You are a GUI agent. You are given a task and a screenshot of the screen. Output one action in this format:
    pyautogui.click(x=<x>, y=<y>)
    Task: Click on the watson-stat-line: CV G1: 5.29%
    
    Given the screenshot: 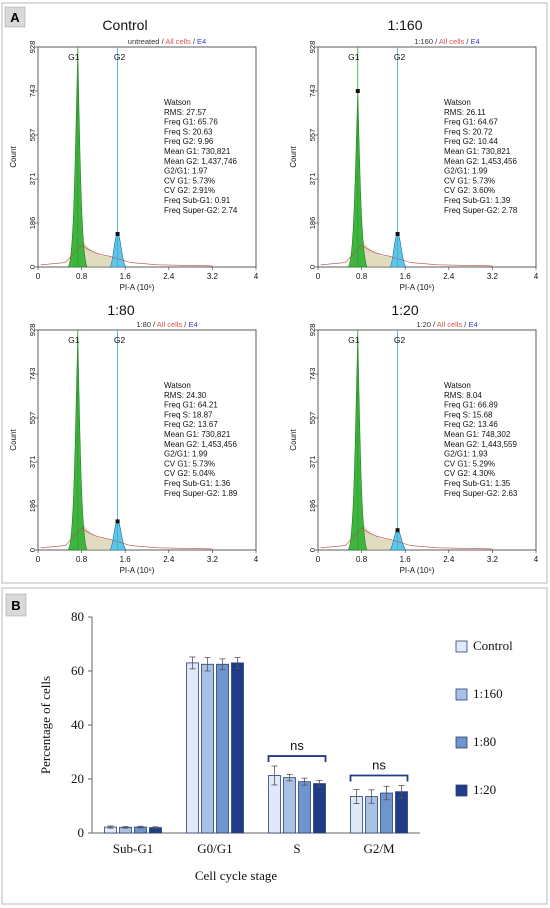 What is the action you would take?
    pyautogui.click(x=469, y=463)
    